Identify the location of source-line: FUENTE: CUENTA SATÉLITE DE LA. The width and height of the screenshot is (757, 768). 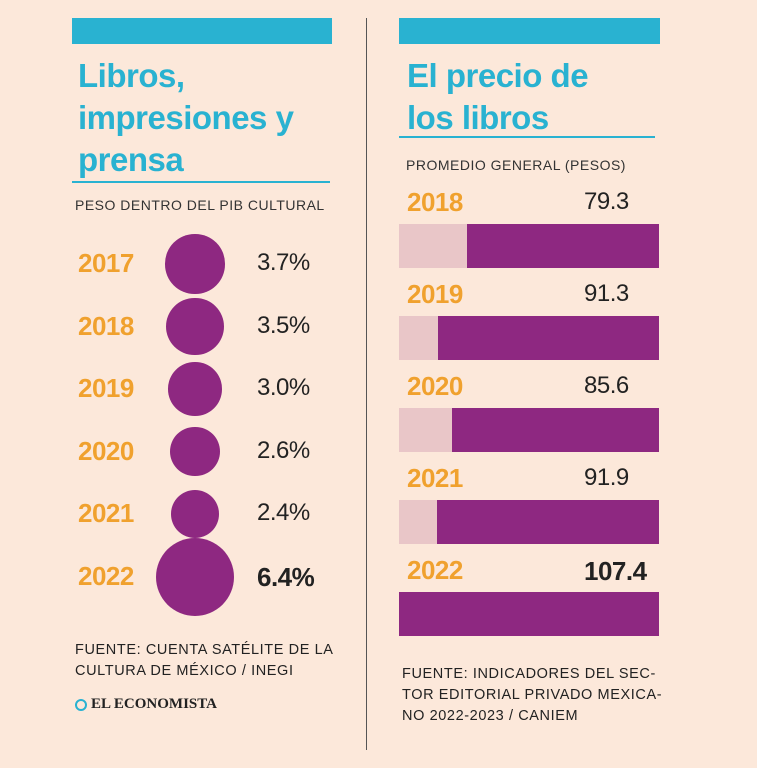
(204, 650).